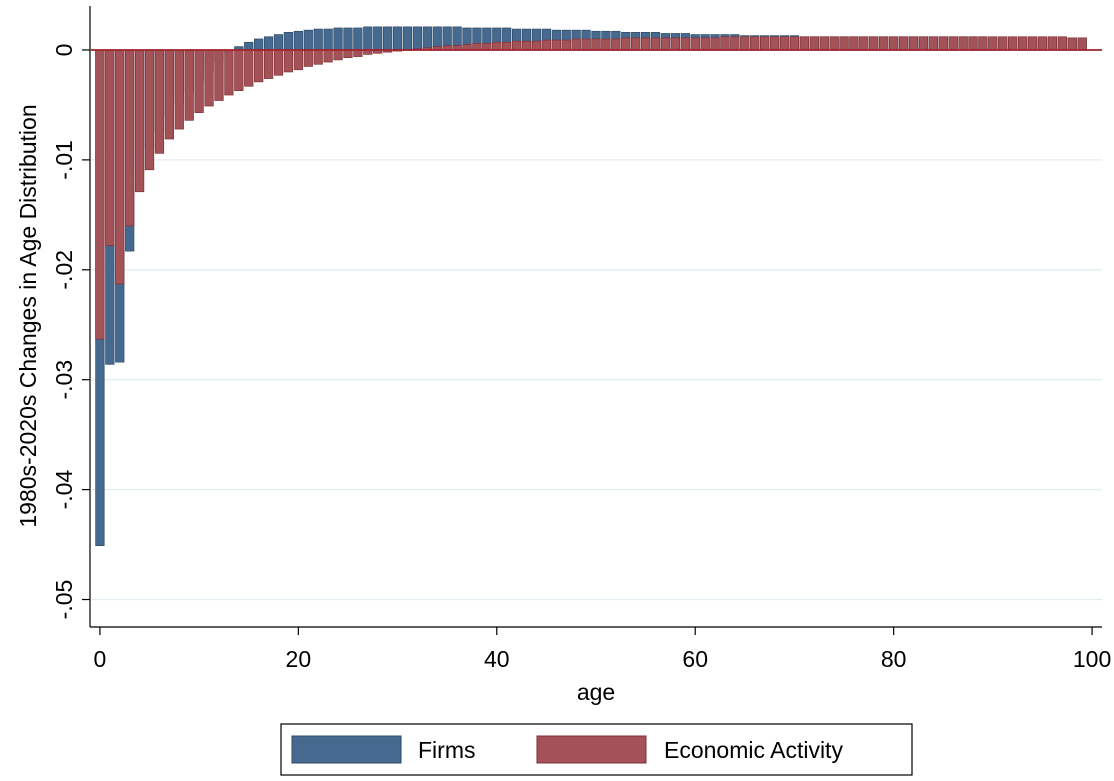 This screenshot has width=1114, height=781. Describe the element at coordinates (64, 490) in the screenshot. I see `y-tick-label: -.04` at that location.